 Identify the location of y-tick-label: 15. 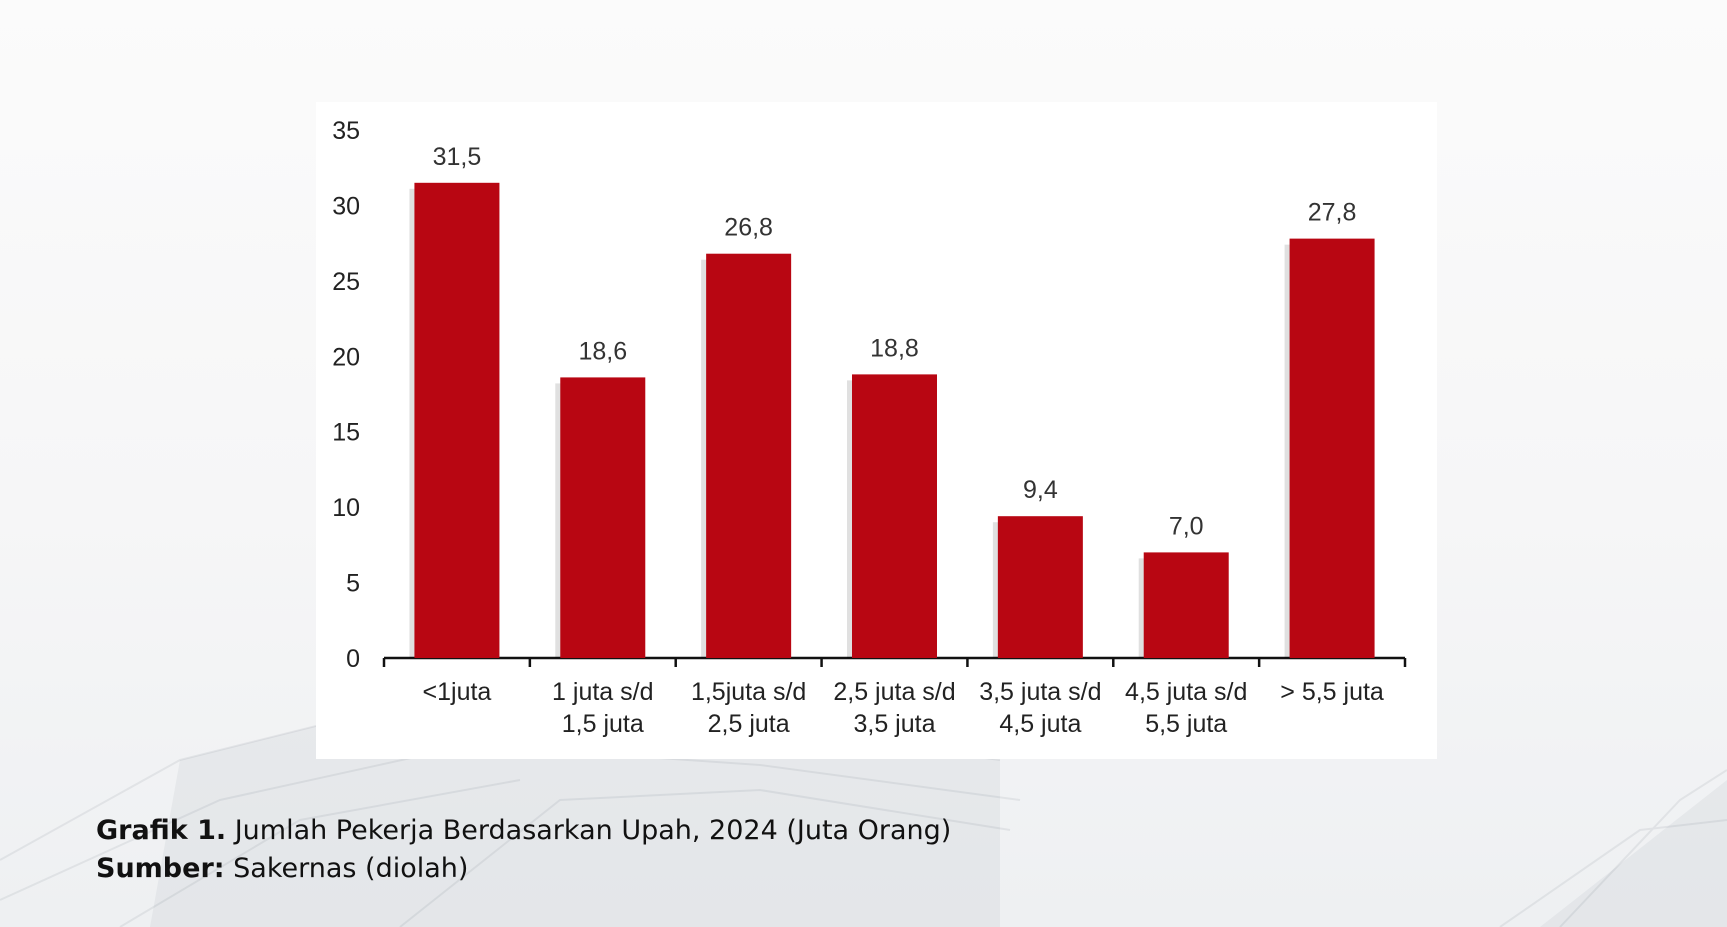
(346, 433).